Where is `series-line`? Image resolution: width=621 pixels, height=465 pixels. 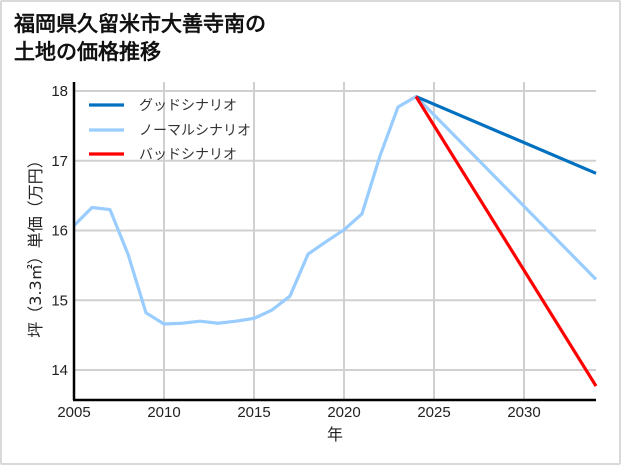
series-line is located at coordinates (506, 135).